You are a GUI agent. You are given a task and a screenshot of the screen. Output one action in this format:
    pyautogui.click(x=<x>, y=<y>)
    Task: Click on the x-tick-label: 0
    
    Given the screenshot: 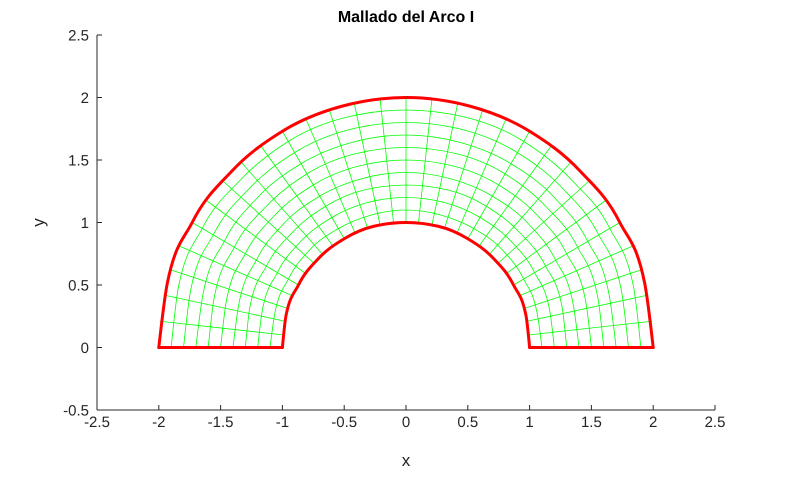 What is the action you would take?
    pyautogui.click(x=406, y=422)
    